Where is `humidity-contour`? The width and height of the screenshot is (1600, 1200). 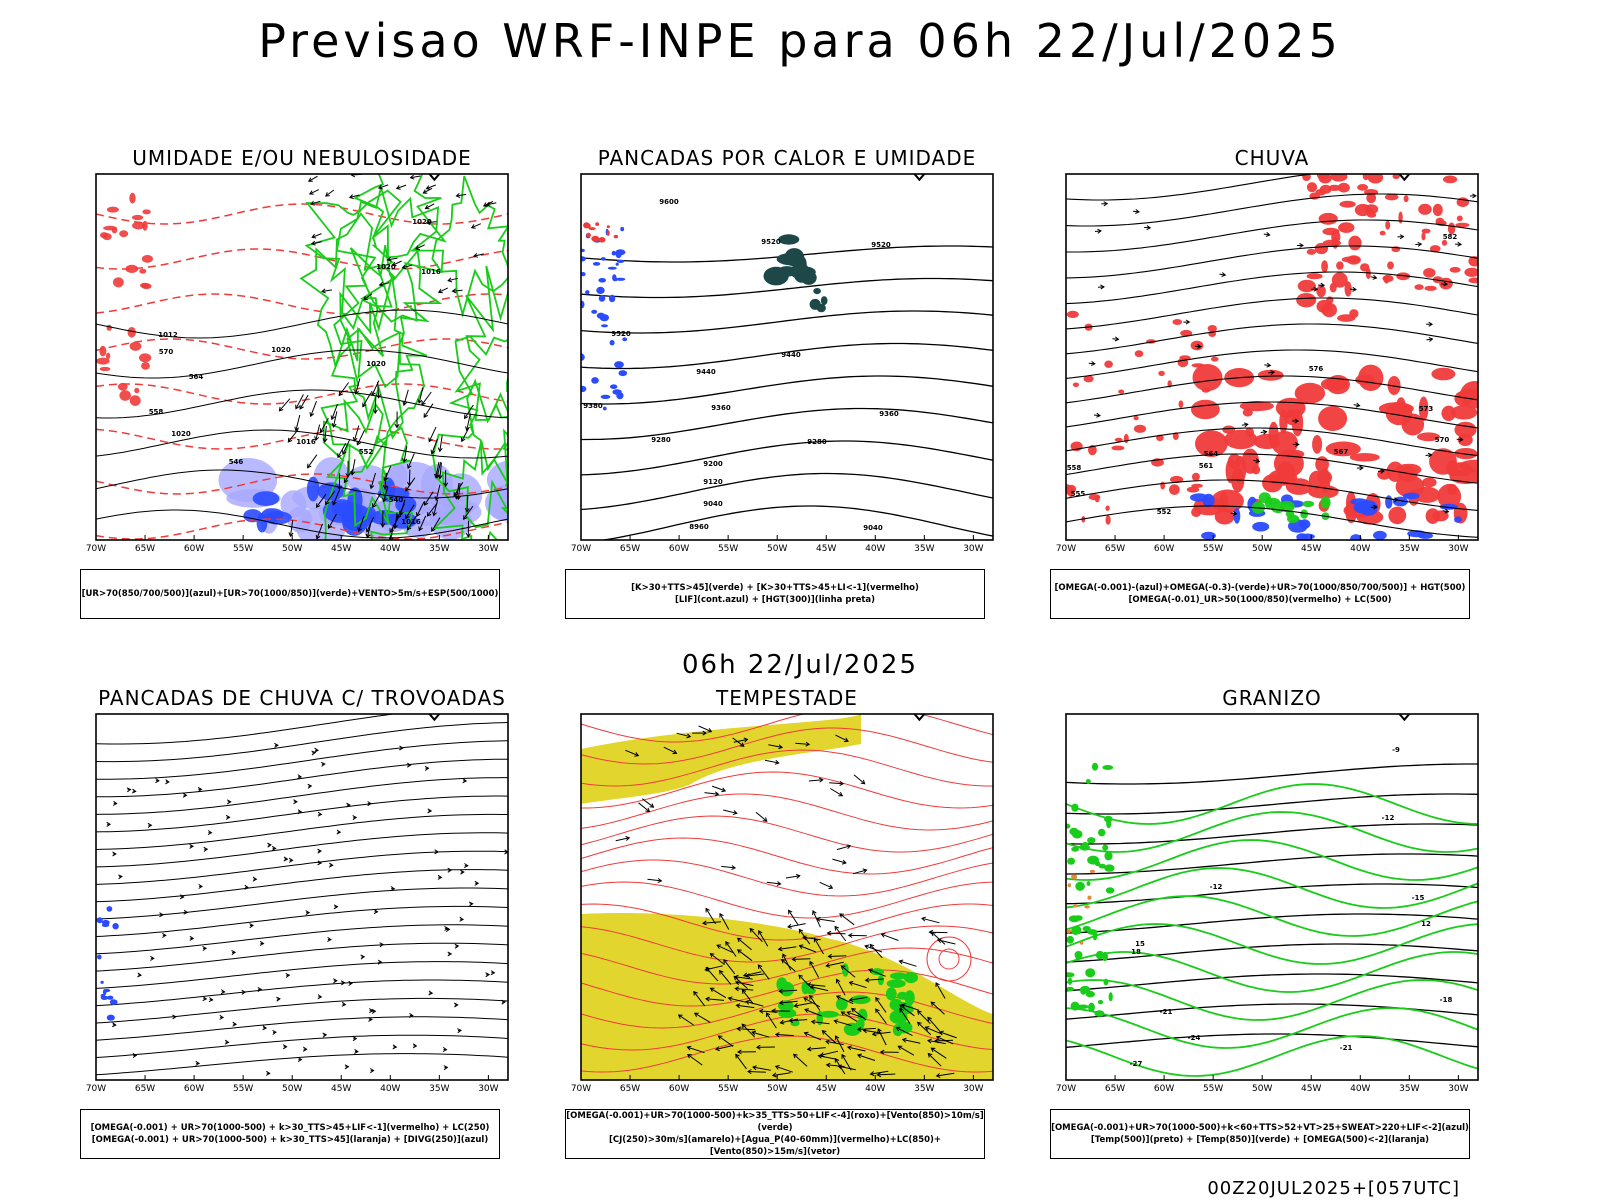 humidity-contour is located at coordinates (388, 316).